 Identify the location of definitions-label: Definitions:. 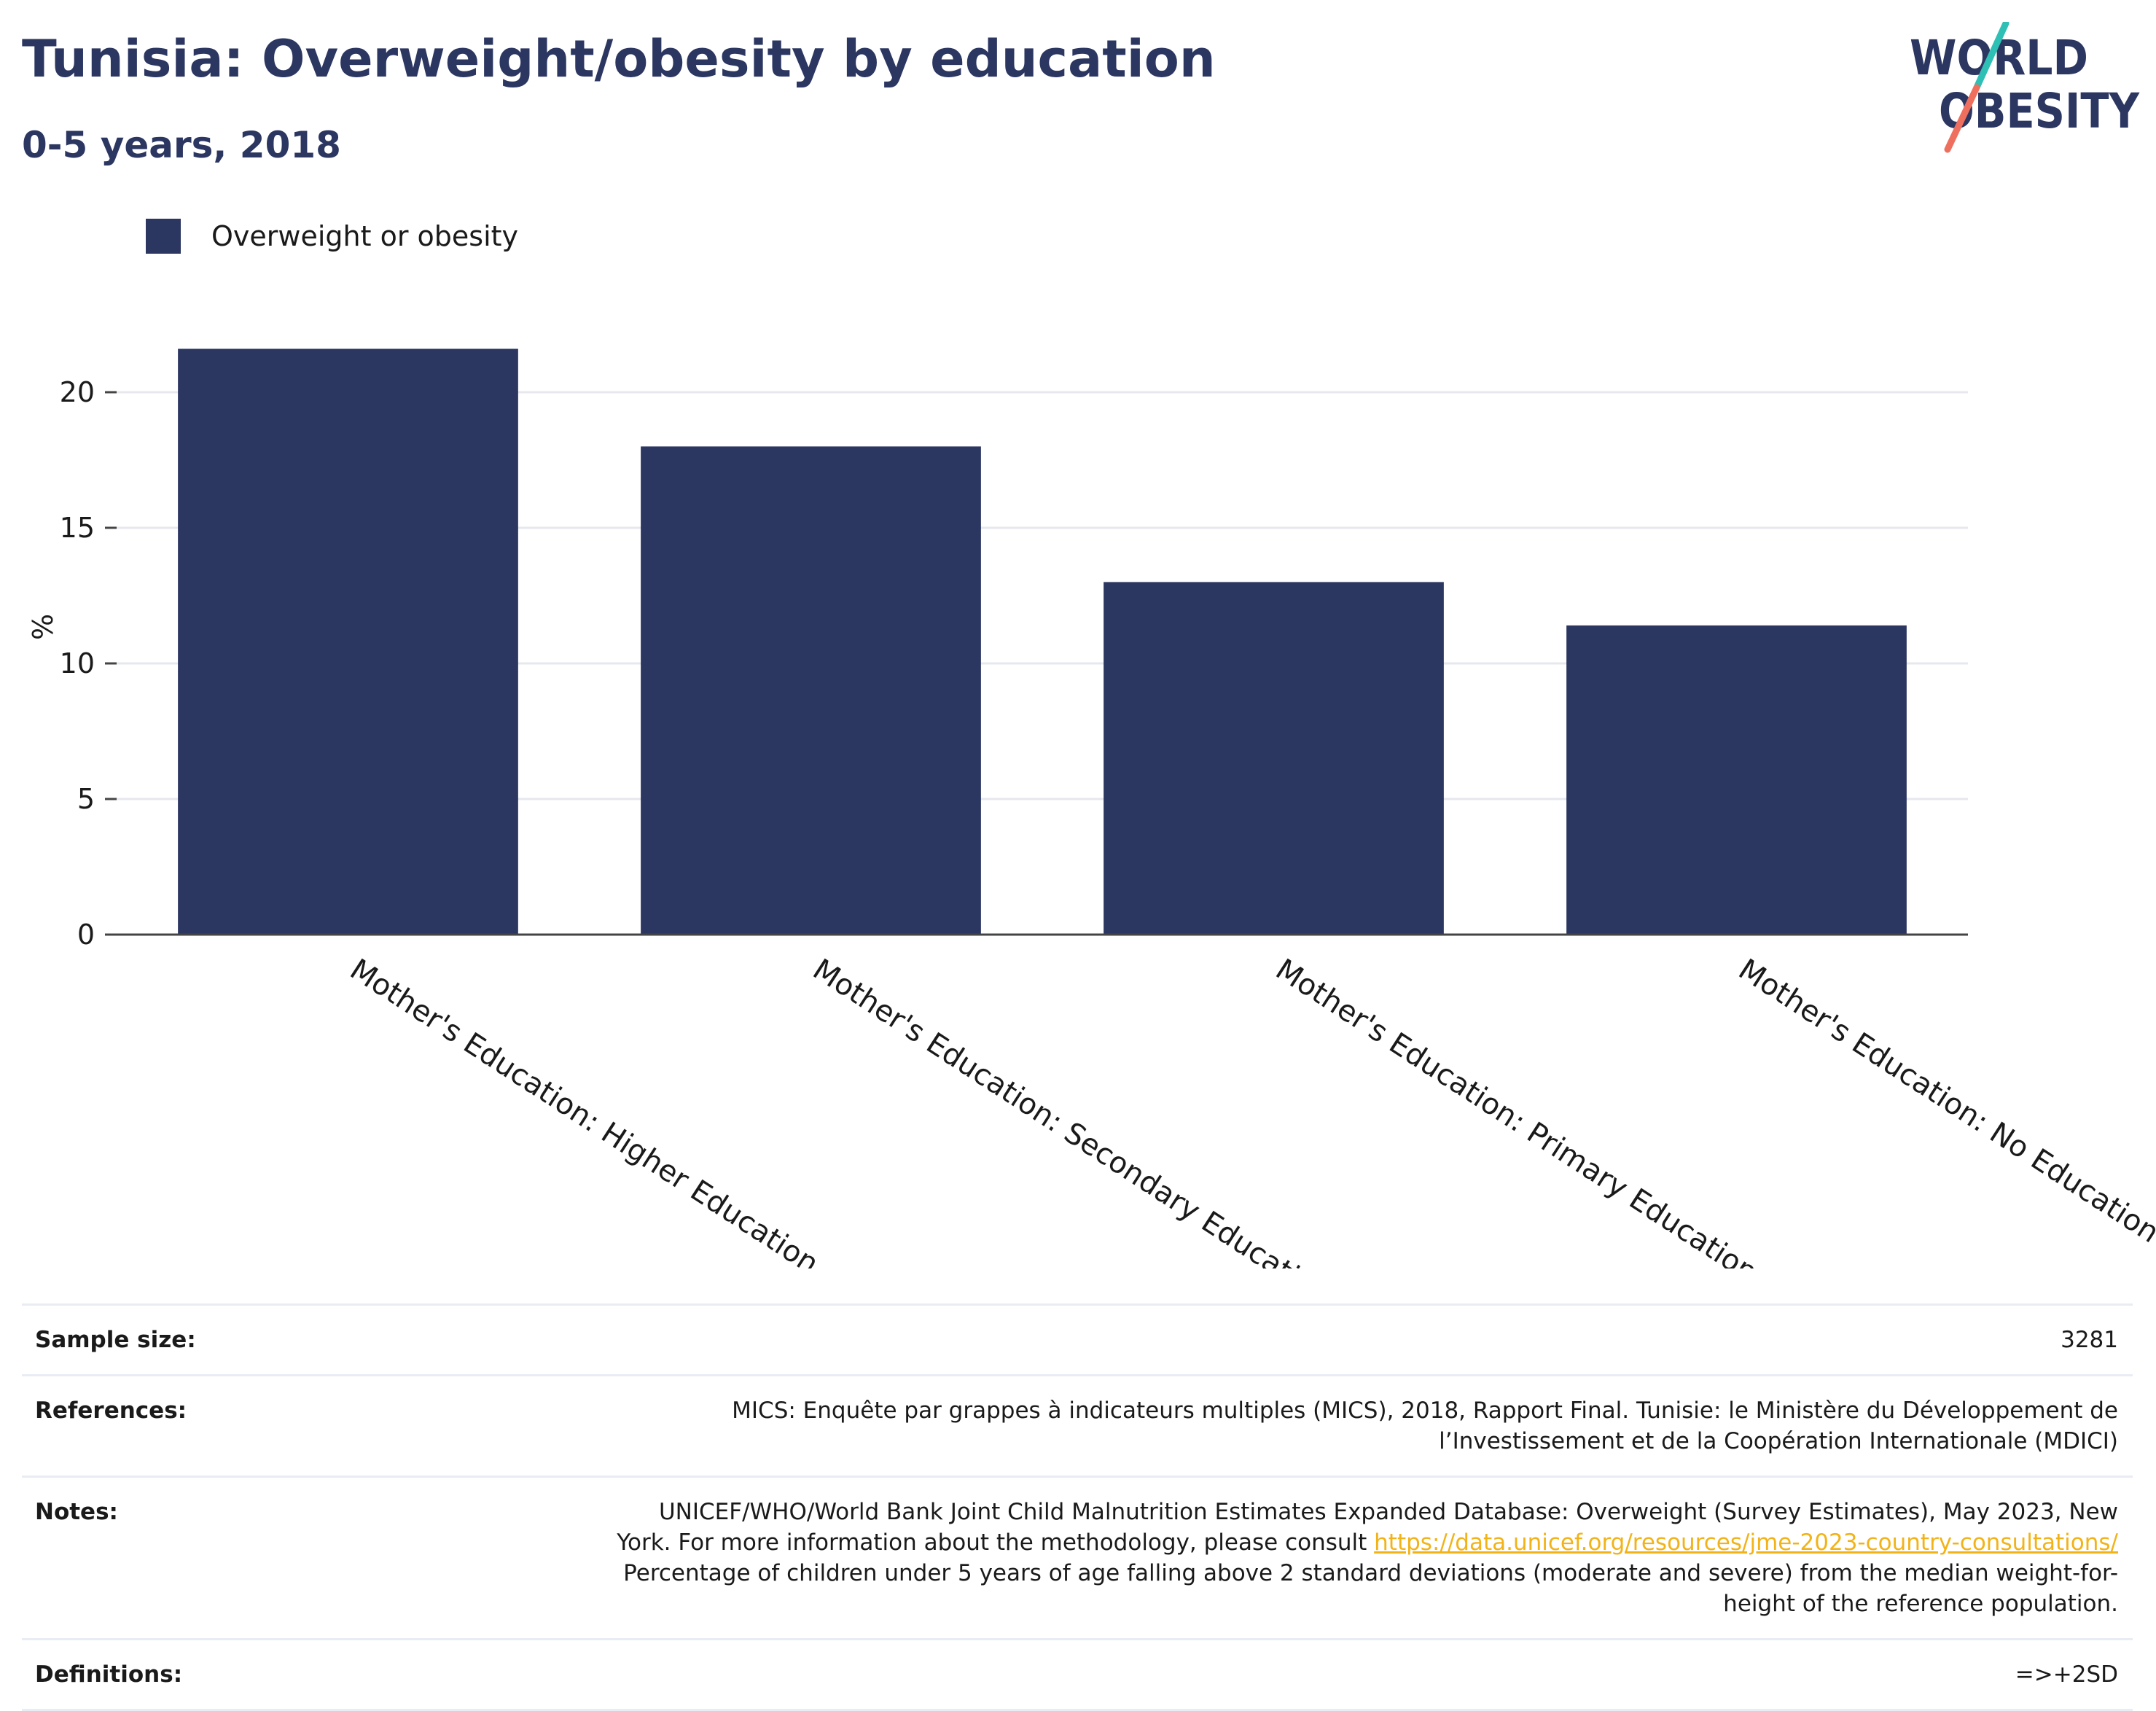
(109, 1674).